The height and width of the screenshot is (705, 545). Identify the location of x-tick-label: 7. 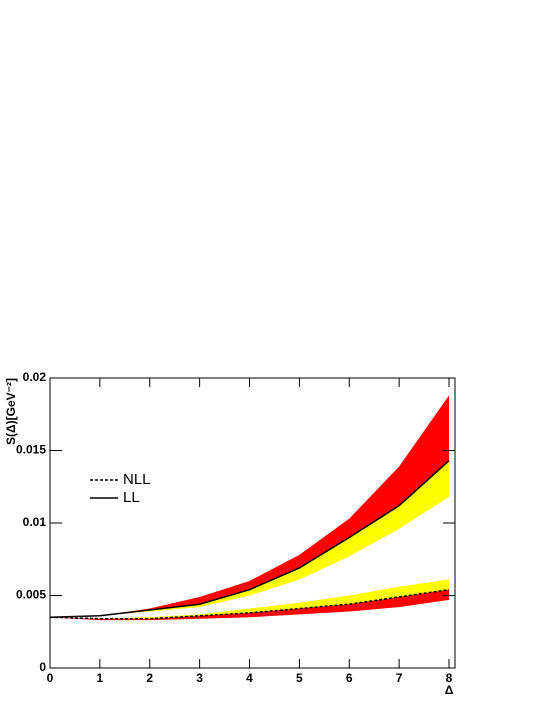
(399, 678).